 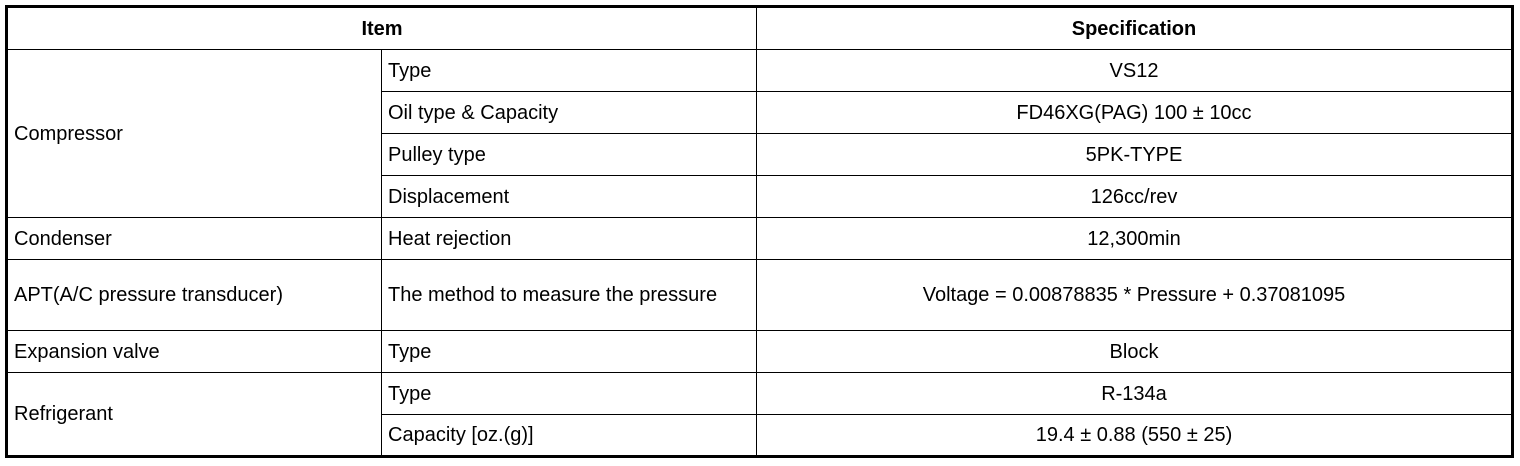 I want to click on item-cell: Capacity [oz.(g)], so click(x=569, y=435).